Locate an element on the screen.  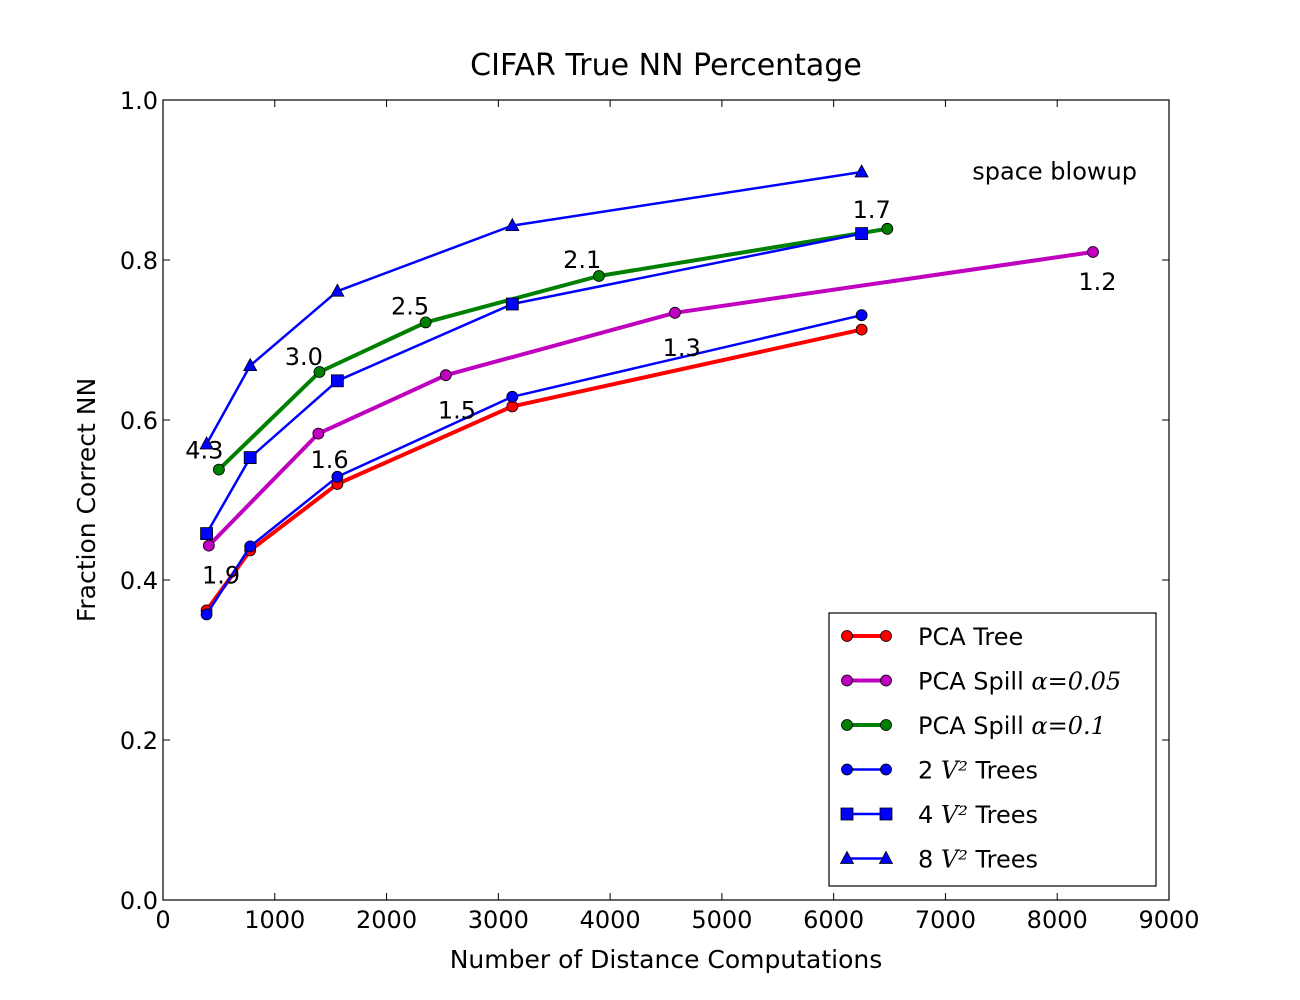
y-tick-label: 0.6 is located at coordinates (139, 421).